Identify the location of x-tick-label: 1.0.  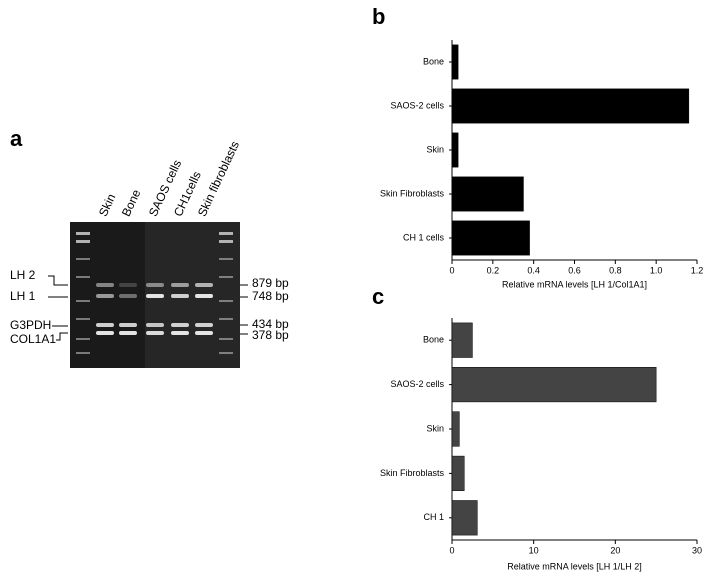
(656, 270).